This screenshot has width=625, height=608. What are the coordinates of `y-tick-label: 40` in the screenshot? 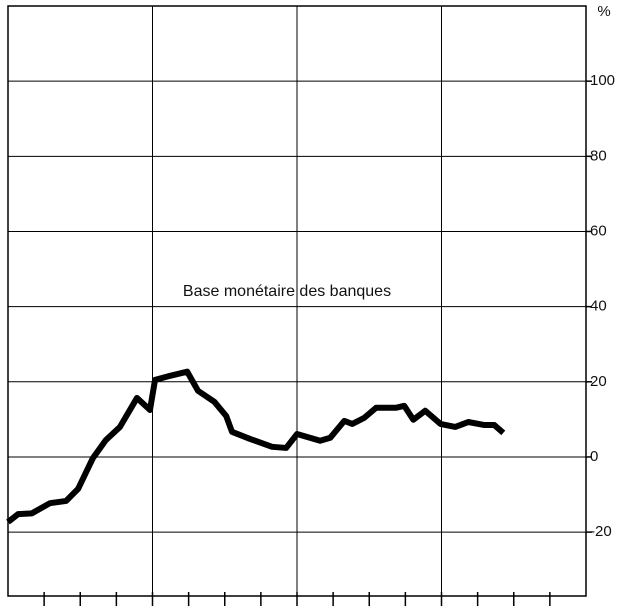 It's located at (598, 306).